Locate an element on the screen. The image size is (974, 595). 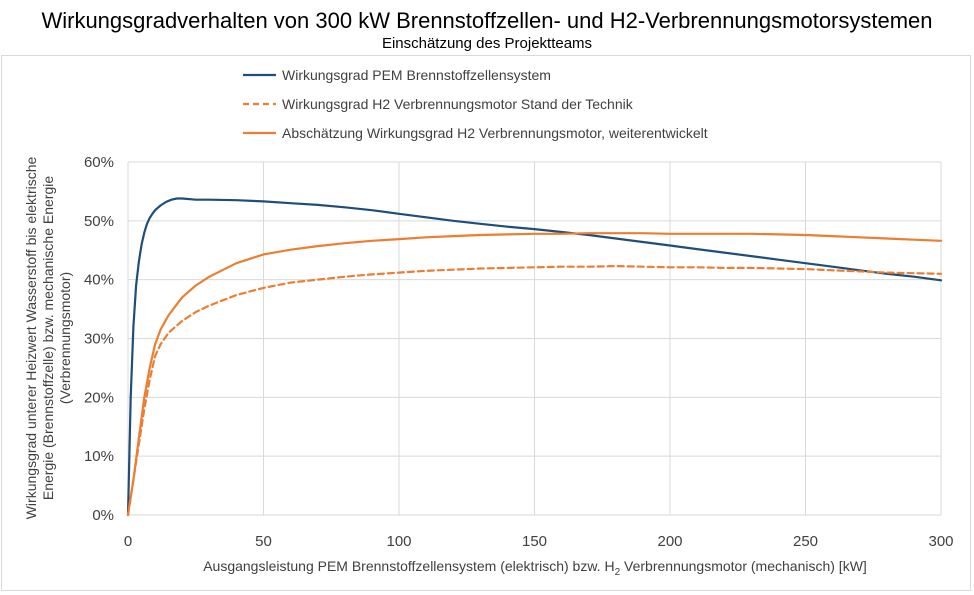
y-tick-label: 60% is located at coordinates (99, 162).